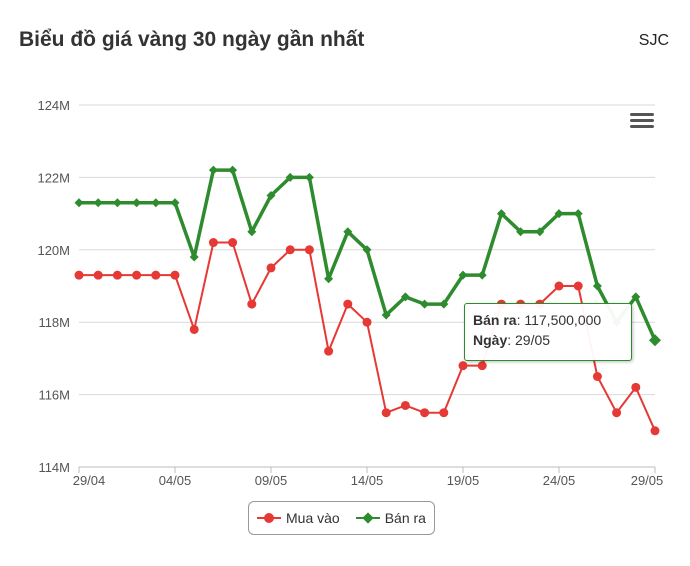 The image size is (690, 566). What do you see at coordinates (175, 480) in the screenshot?
I see `x-tick-label: 04/05` at bounding box center [175, 480].